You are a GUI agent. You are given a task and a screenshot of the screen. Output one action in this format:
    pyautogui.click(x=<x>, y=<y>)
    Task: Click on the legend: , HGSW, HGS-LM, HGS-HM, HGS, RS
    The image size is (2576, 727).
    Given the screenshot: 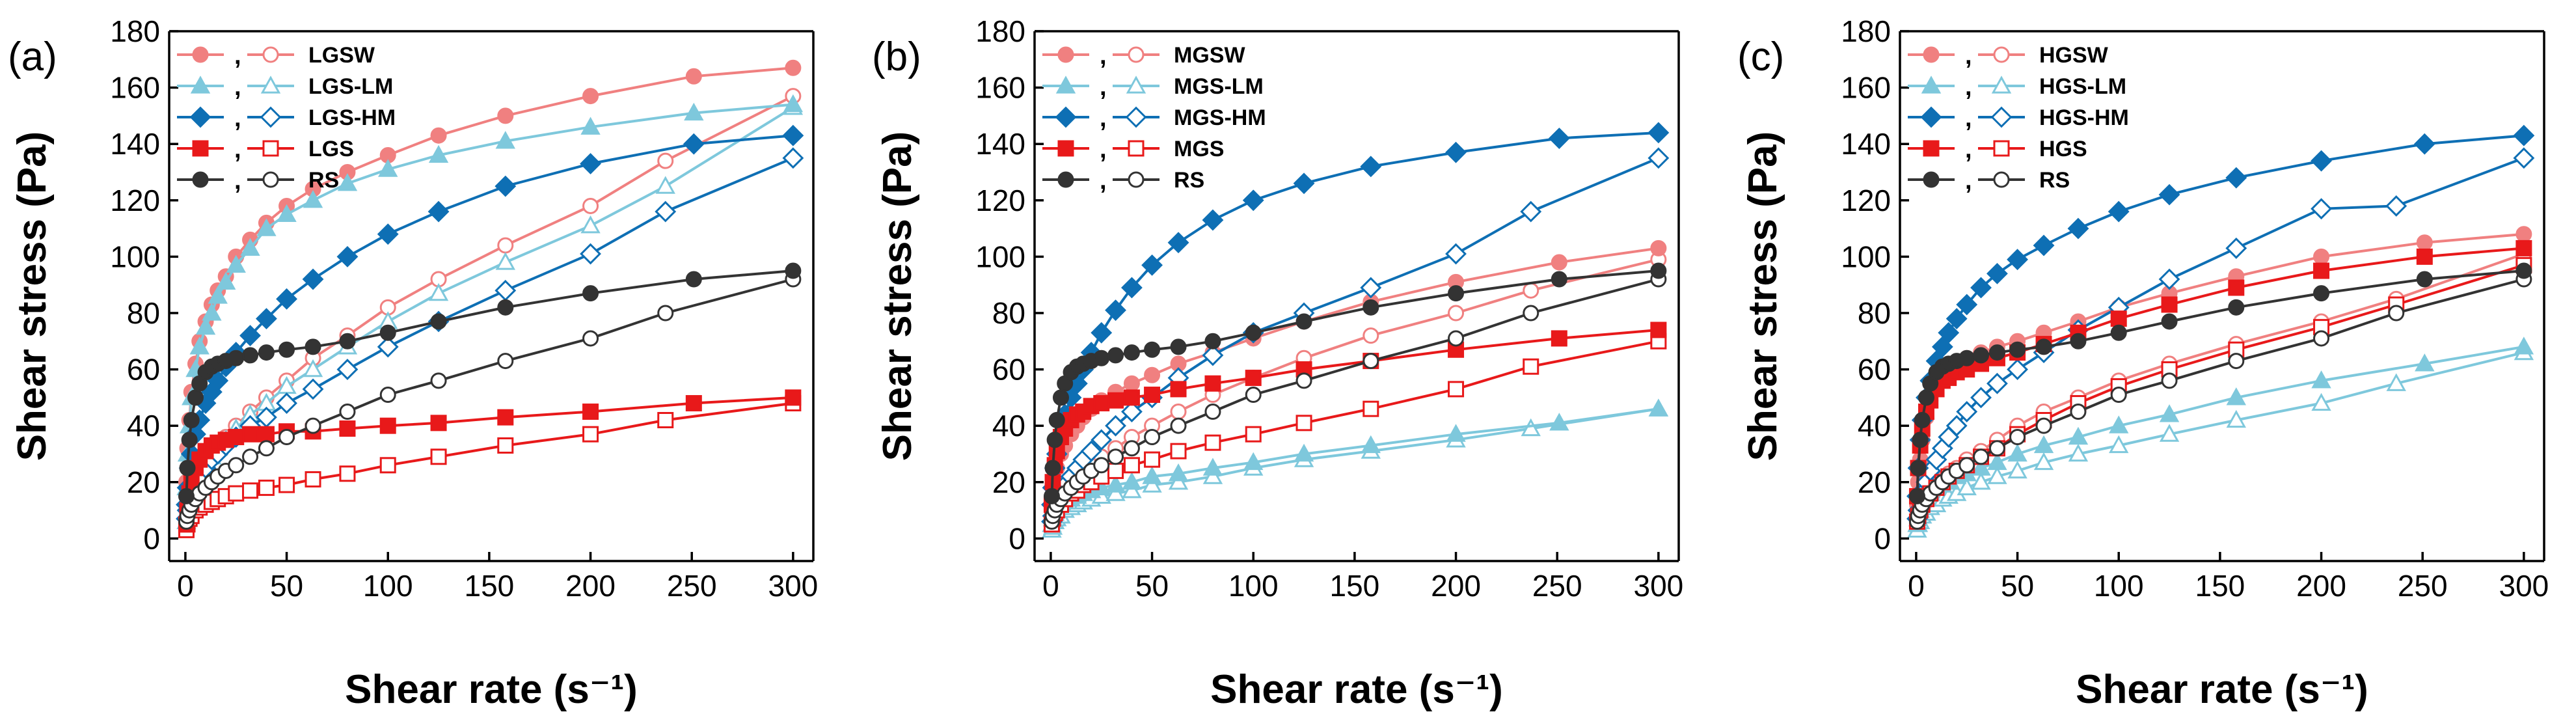 What is the action you would take?
    pyautogui.click(x=2018, y=118)
    